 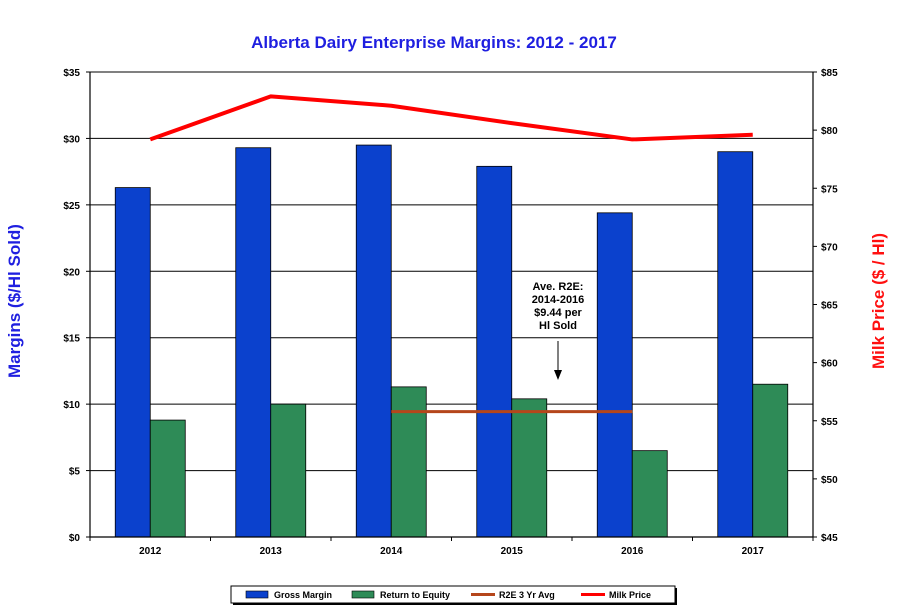 I want to click on y-tick-label-left: $15, so click(x=71, y=339).